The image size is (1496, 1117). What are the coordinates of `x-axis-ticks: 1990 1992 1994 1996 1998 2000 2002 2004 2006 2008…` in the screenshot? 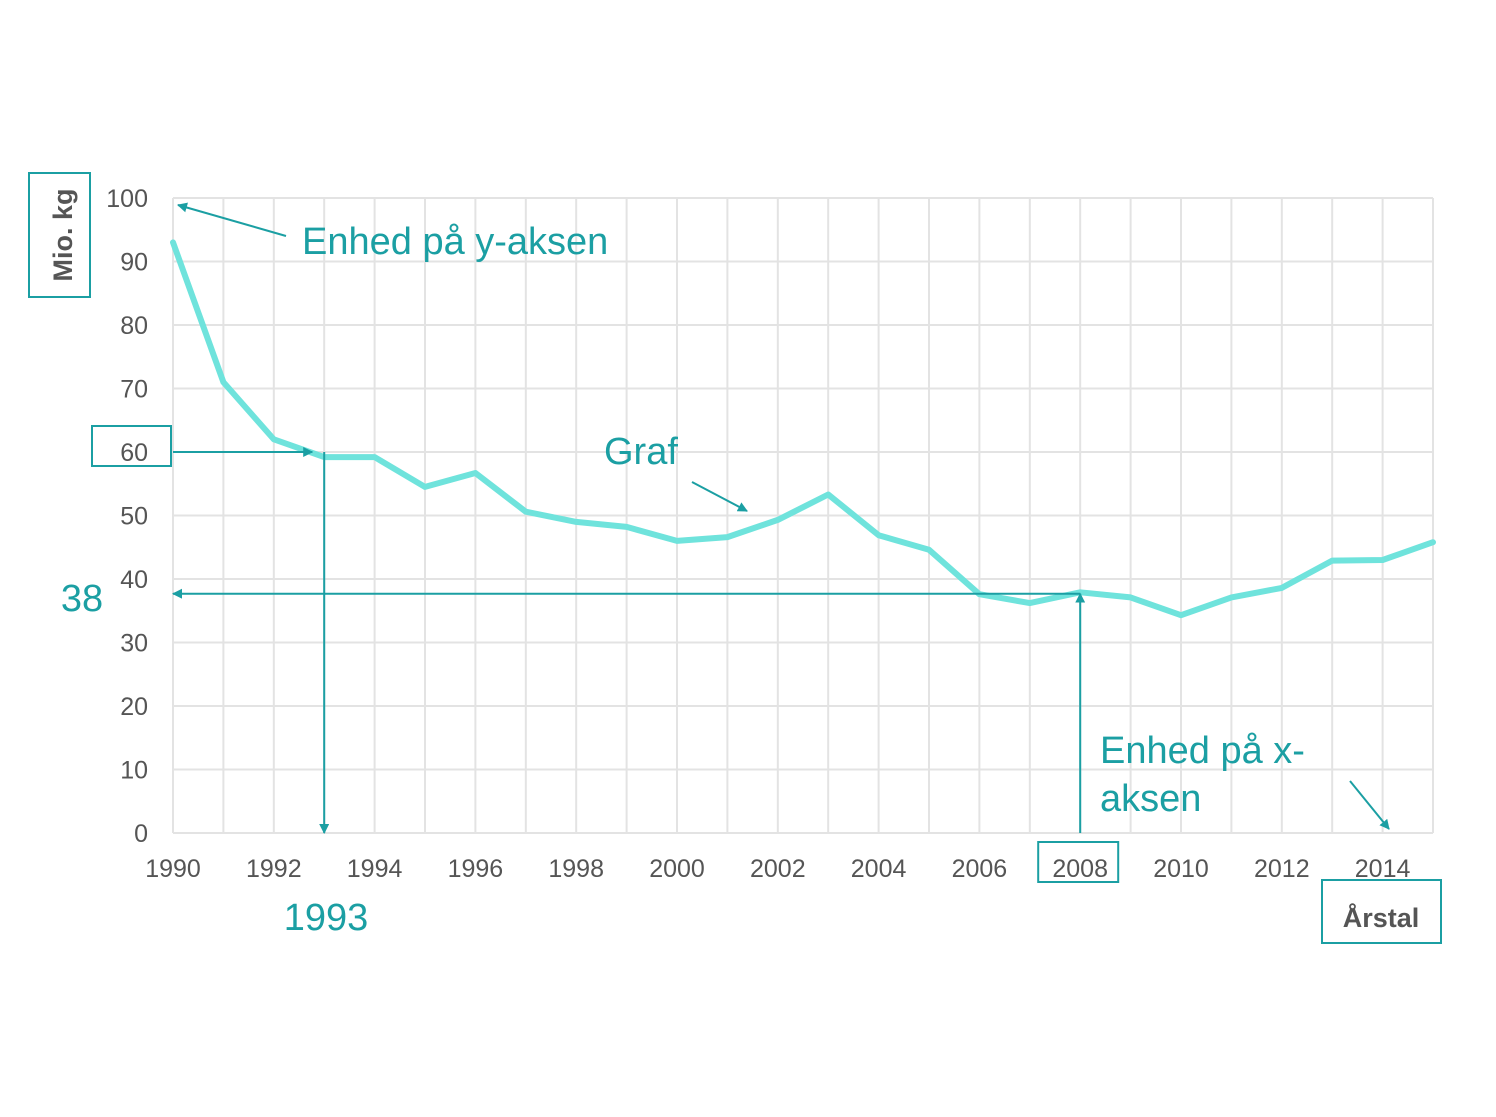 It's located at (777, 869).